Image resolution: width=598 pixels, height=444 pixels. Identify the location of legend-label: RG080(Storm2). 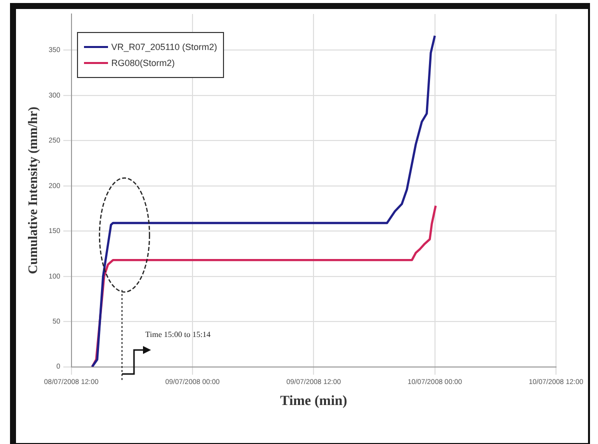
(143, 63).